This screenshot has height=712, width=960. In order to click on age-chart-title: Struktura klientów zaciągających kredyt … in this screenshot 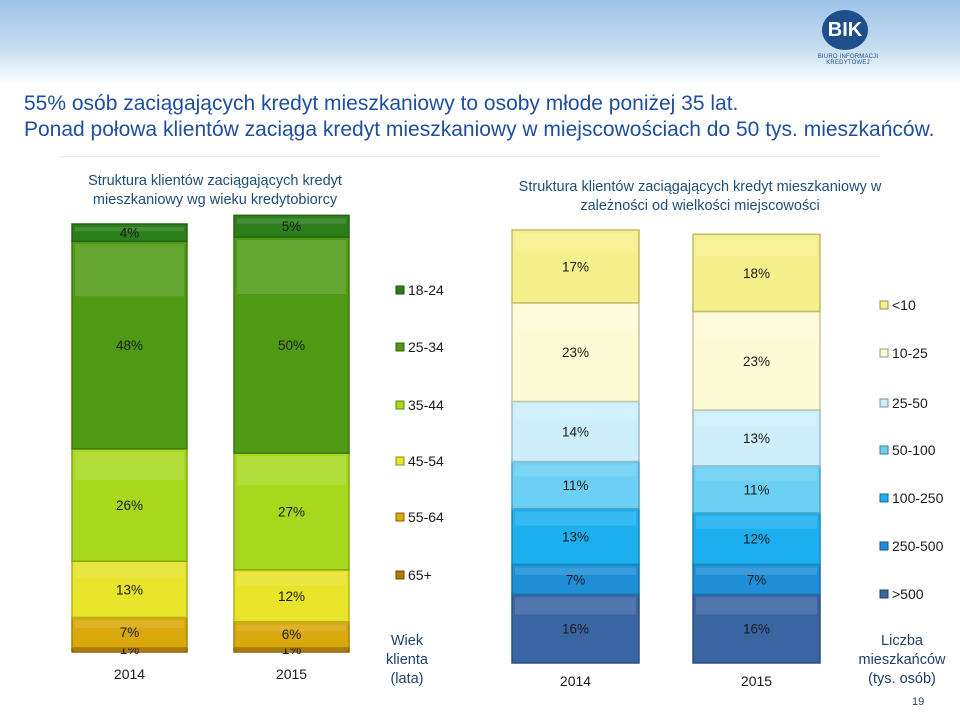, I will do `click(215, 190)`.